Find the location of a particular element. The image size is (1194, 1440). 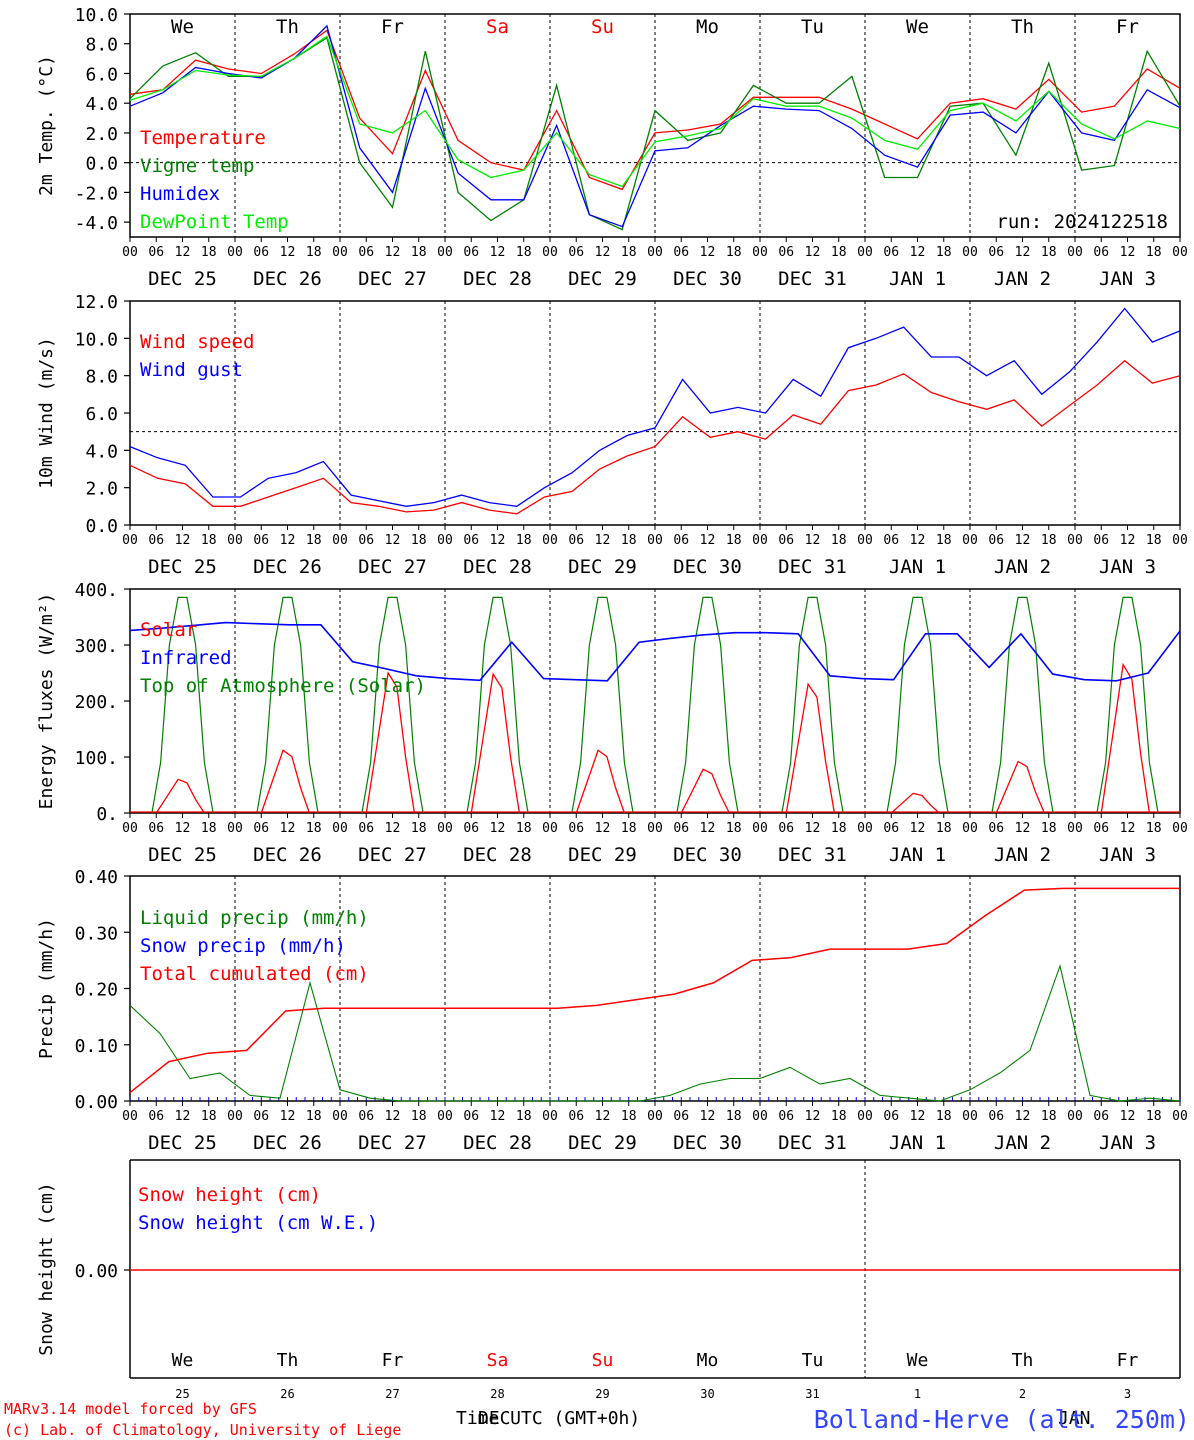

legend-entry: Infrared is located at coordinates (186, 658).